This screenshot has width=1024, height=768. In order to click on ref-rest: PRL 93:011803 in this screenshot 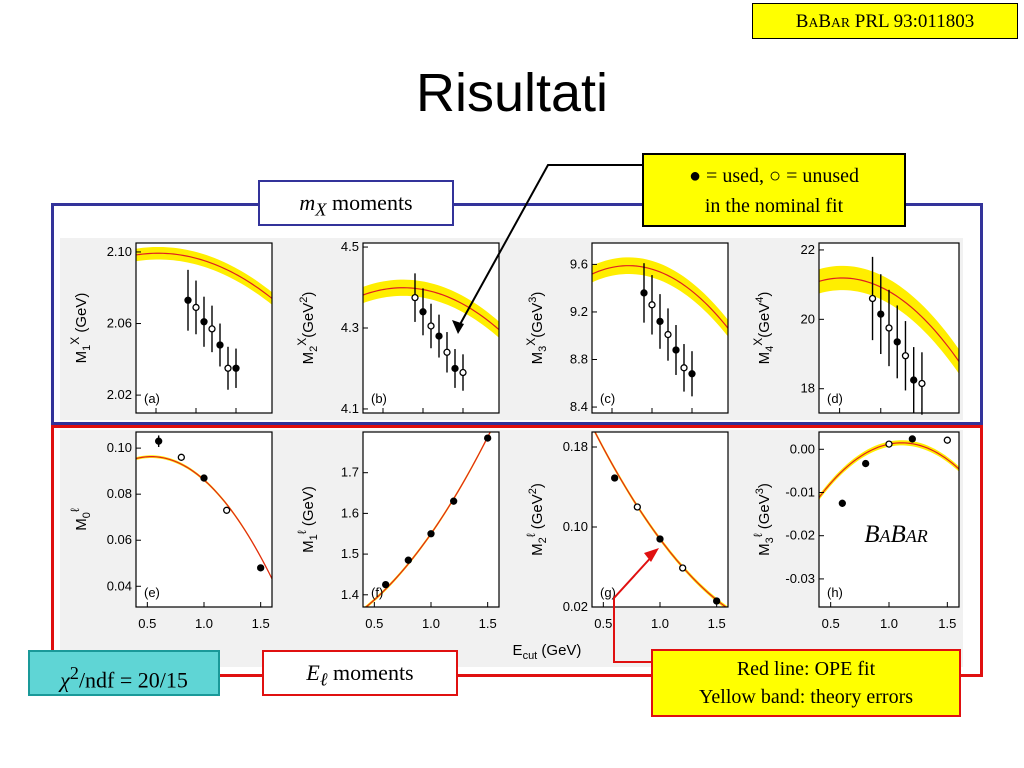, I will do `click(912, 21)`.